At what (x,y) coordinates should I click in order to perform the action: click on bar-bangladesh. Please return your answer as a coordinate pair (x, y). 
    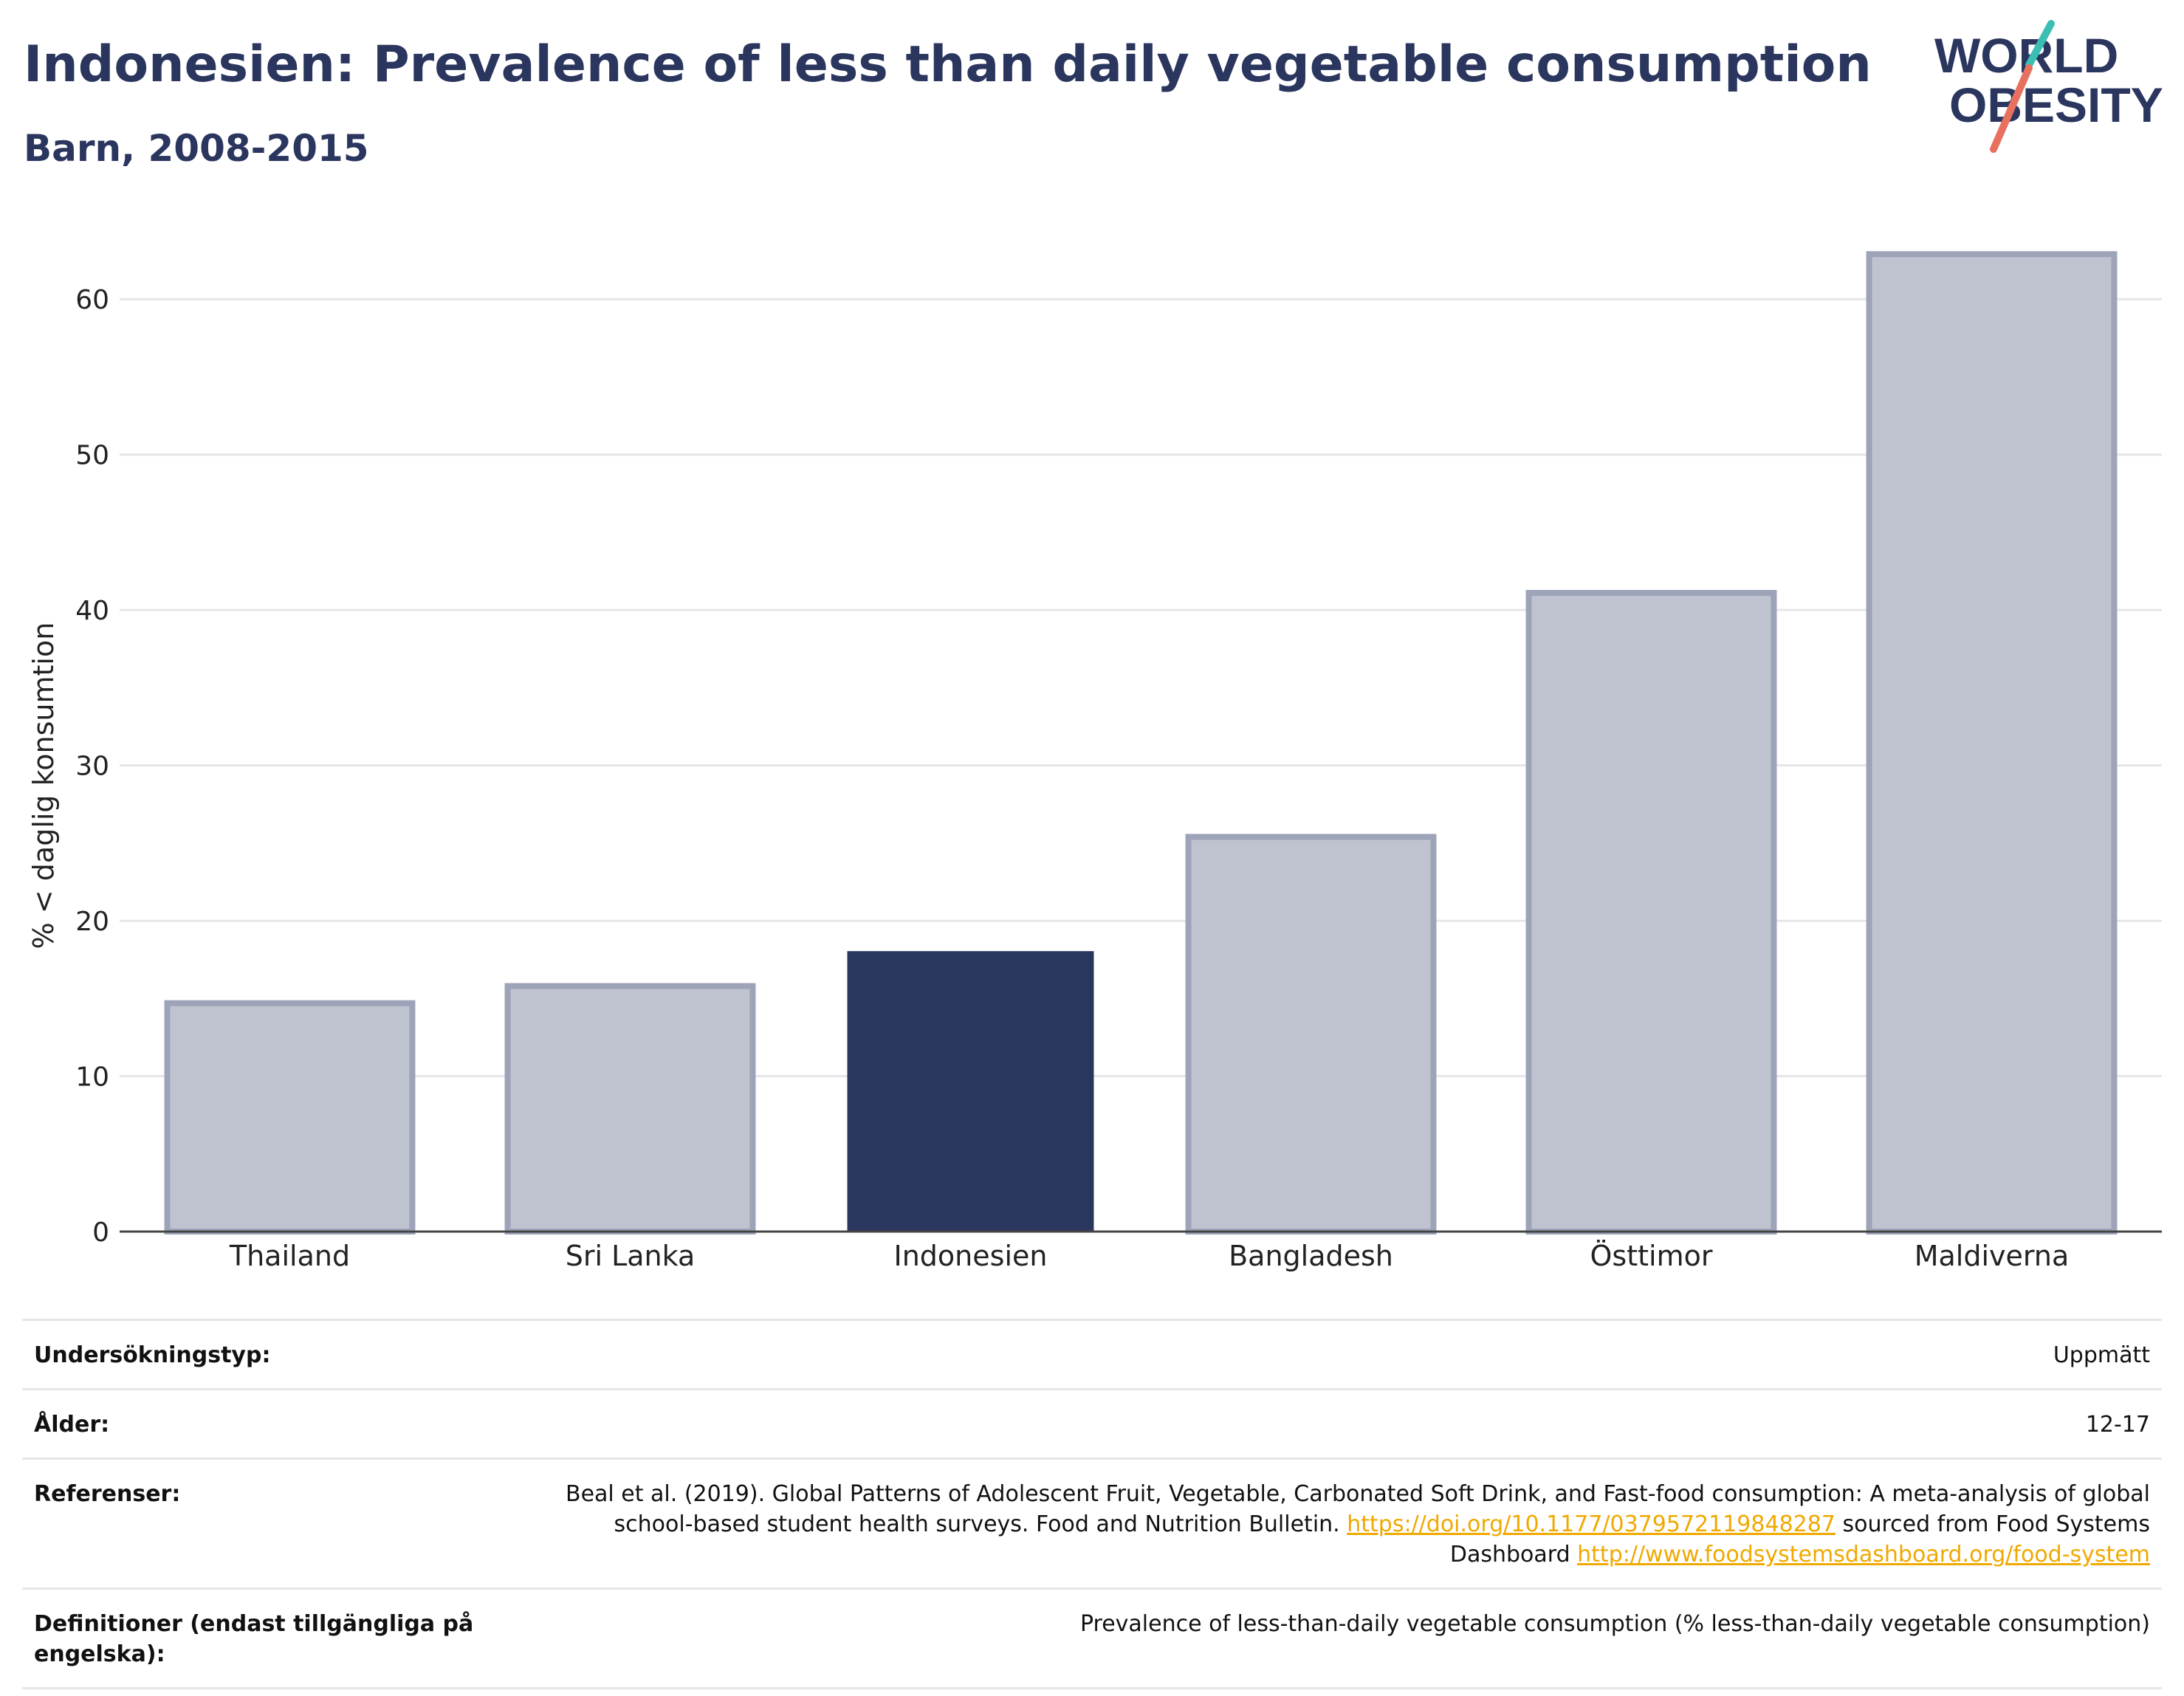
    Looking at the image, I should click on (1311, 1034).